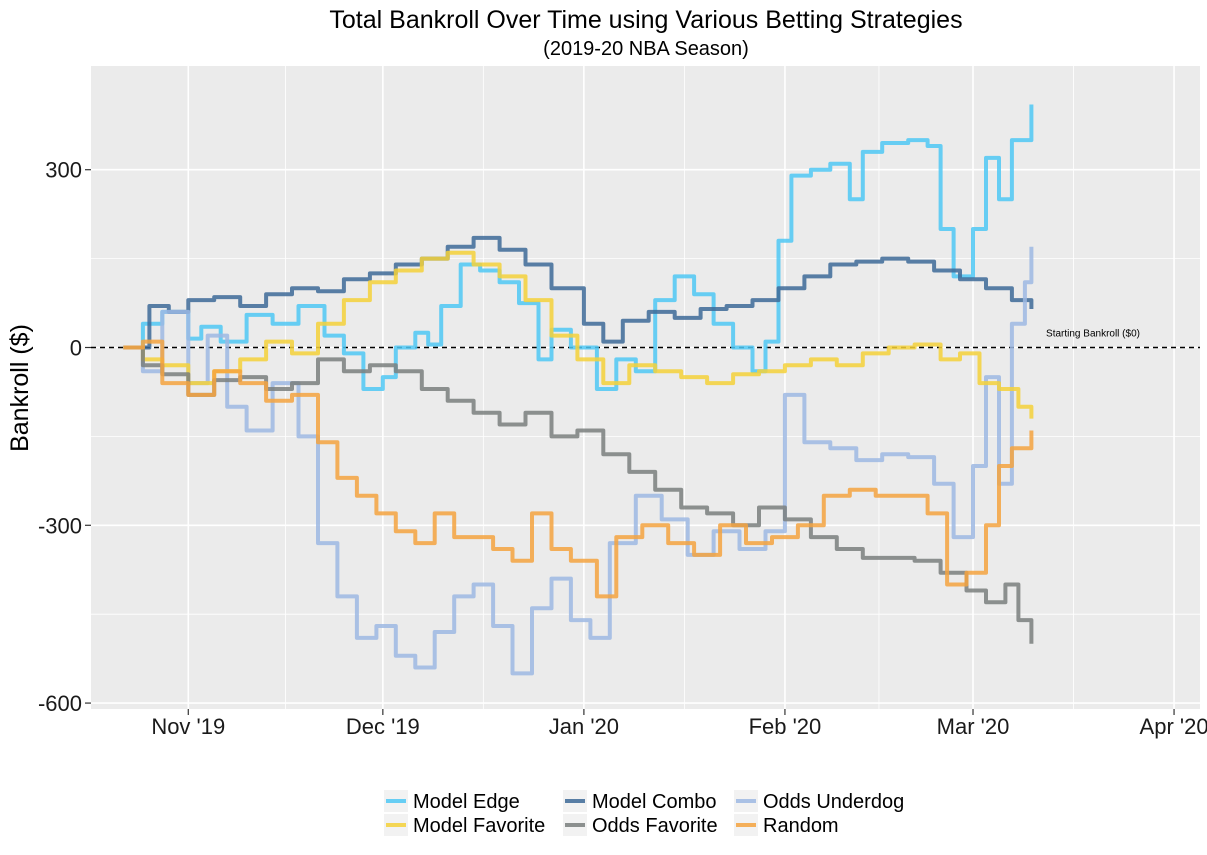 The width and height of the screenshot is (1207, 855). Describe the element at coordinates (646, 49) in the screenshot. I see `chart-subtitle: (2019-20 NBA Season)` at that location.